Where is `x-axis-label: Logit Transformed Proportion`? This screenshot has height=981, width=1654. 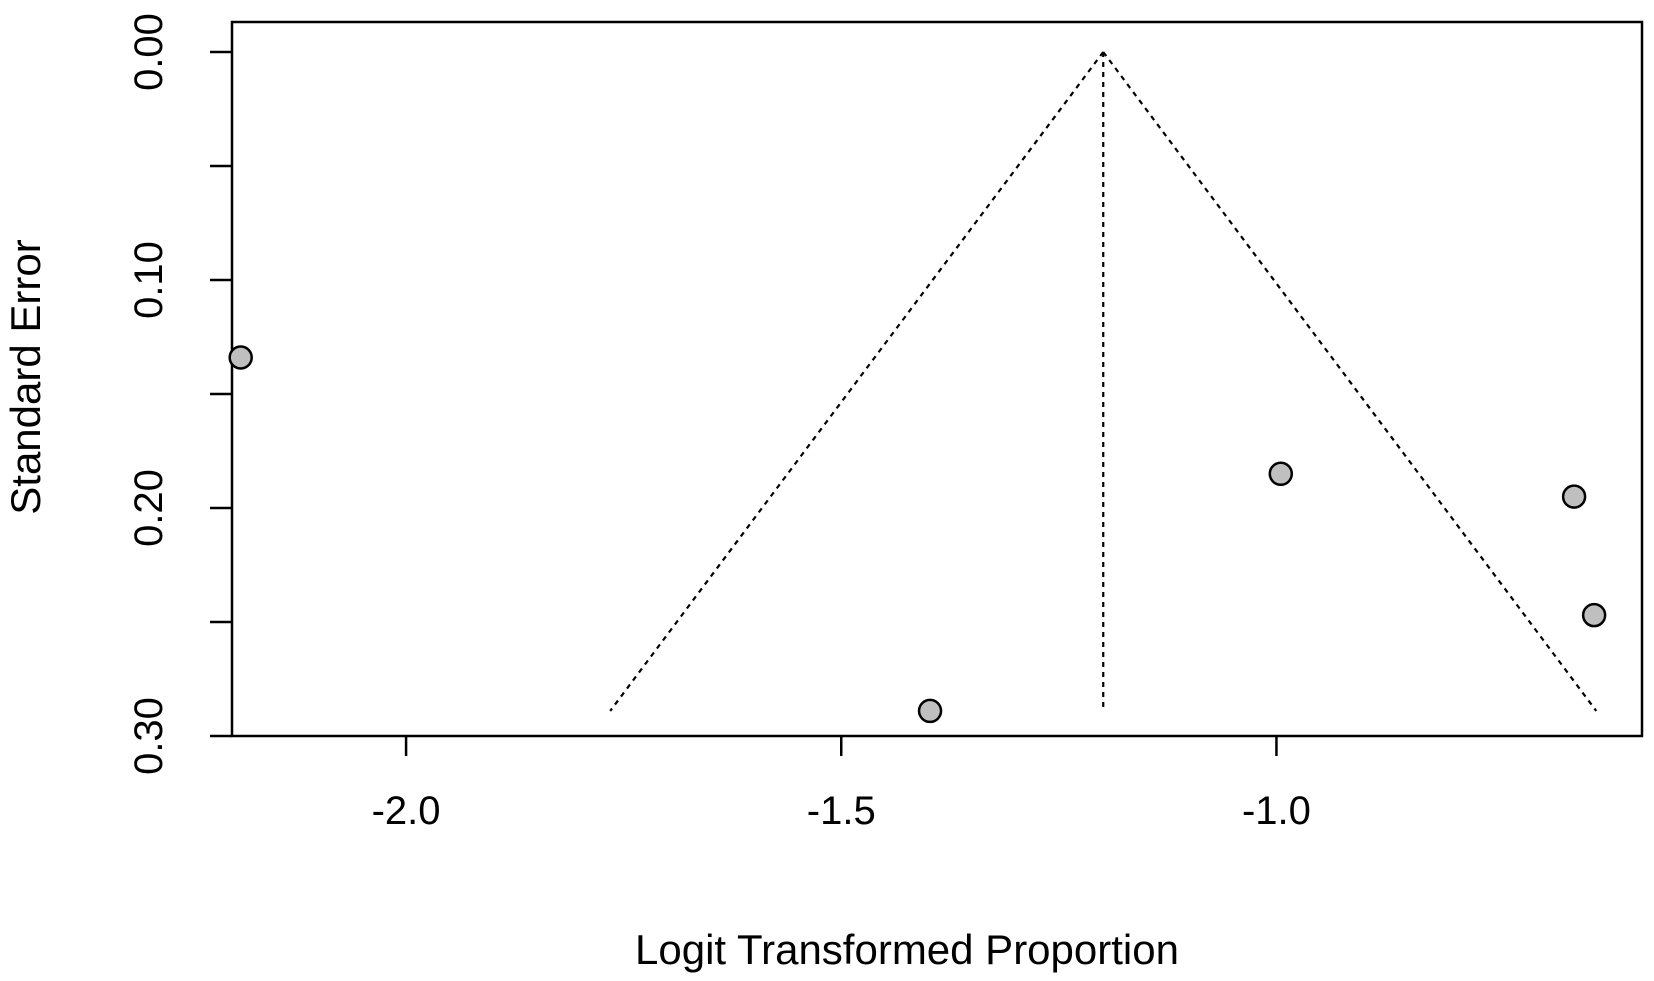
x-axis-label: Logit Transformed Proportion is located at coordinates (907, 949).